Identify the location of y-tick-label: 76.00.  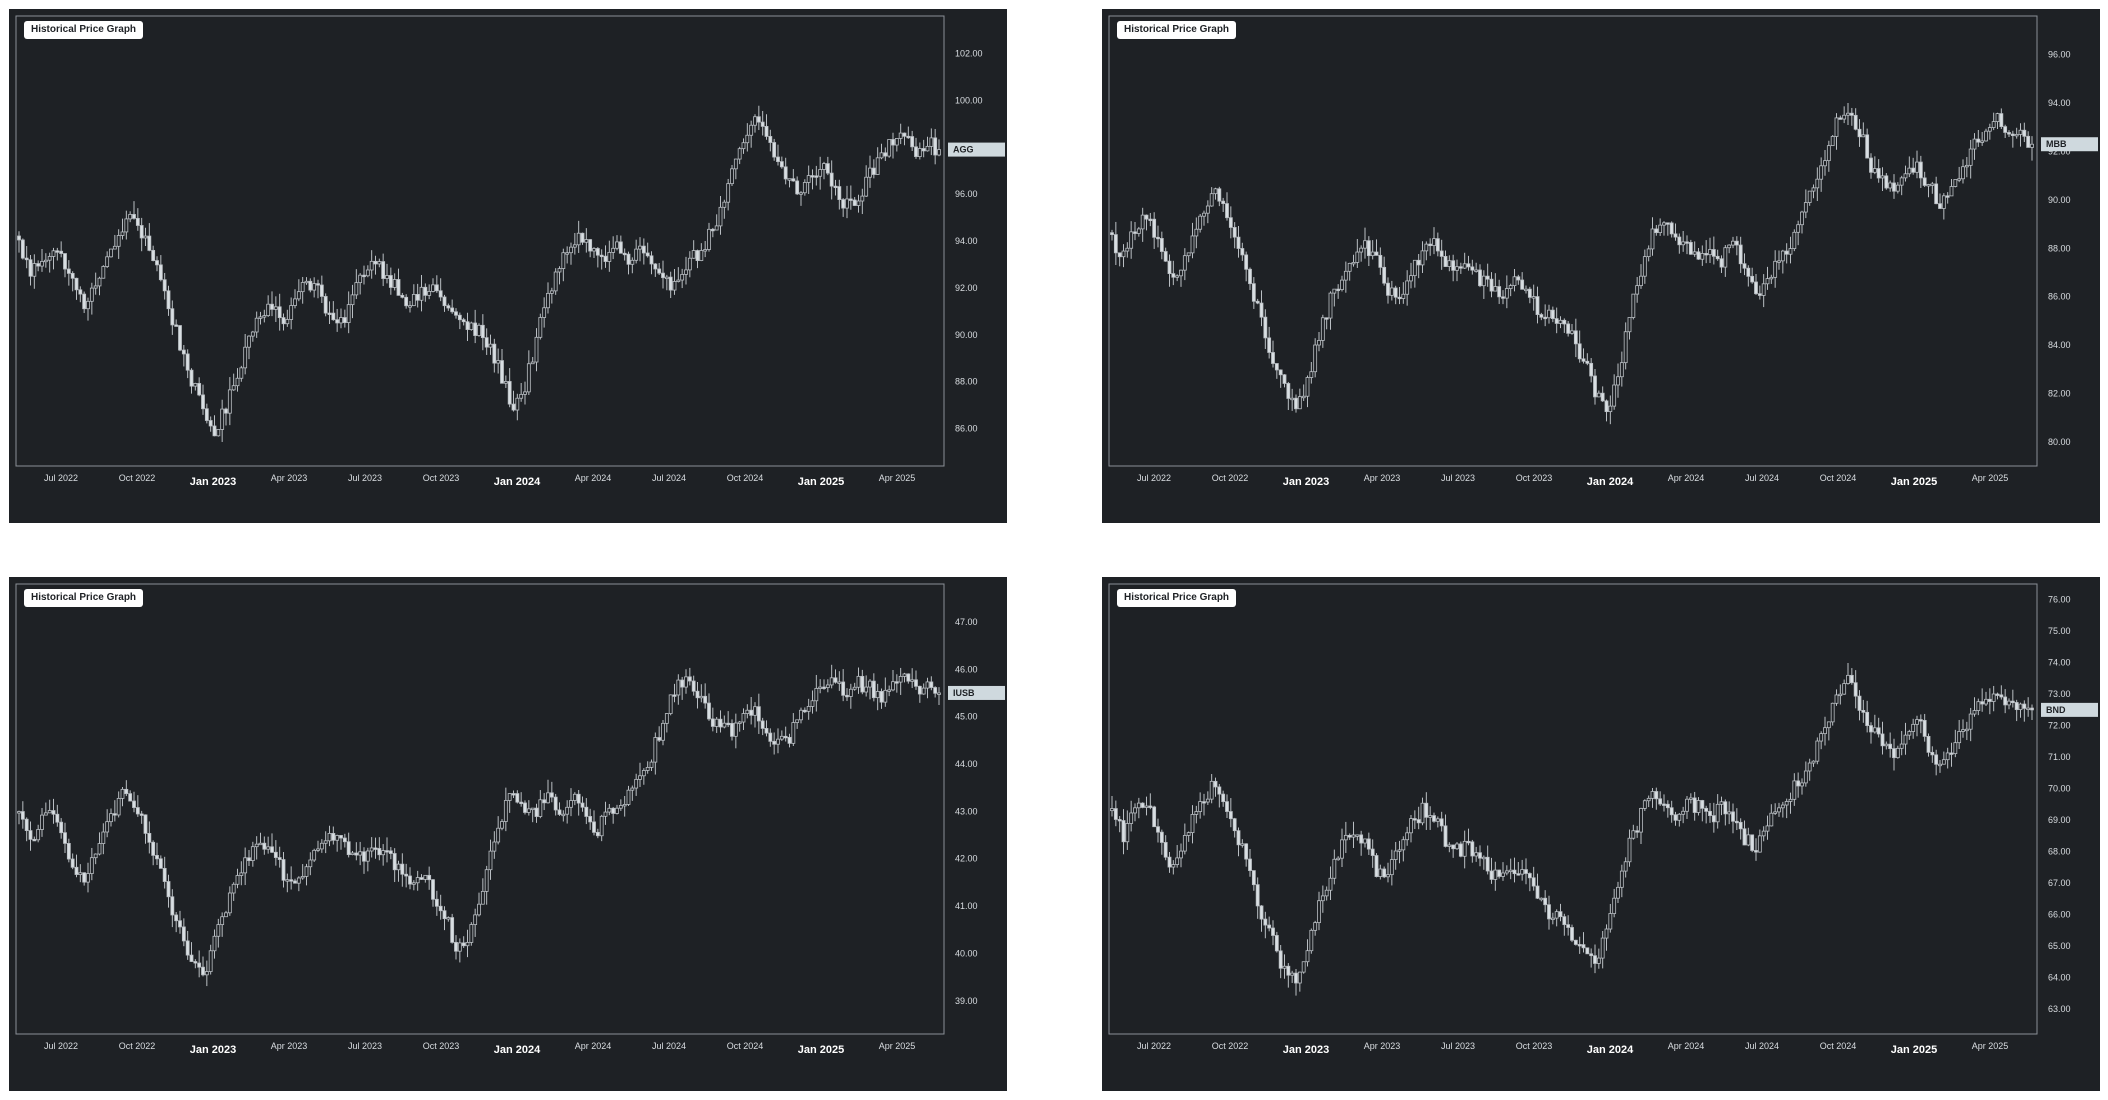
(2059, 600).